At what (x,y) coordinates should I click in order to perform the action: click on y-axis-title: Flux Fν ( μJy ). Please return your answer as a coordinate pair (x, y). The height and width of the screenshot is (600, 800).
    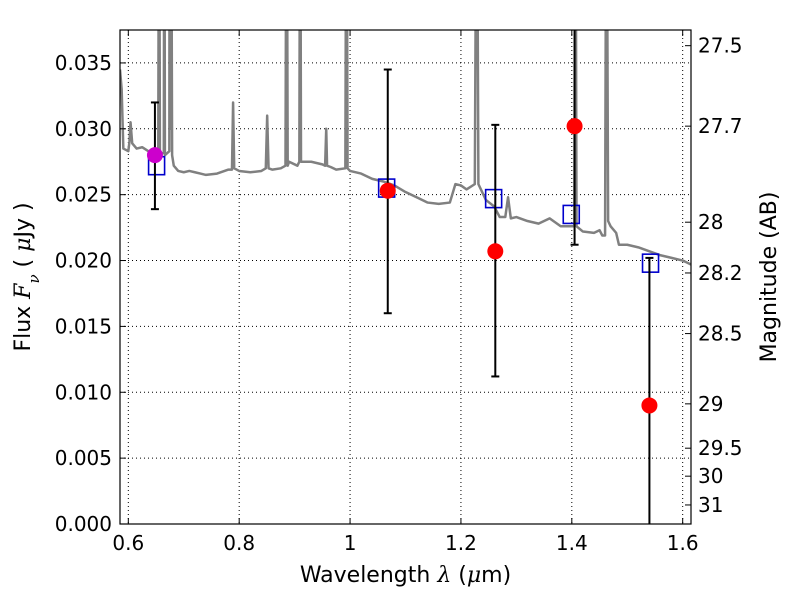
    Looking at the image, I should click on (27, 276).